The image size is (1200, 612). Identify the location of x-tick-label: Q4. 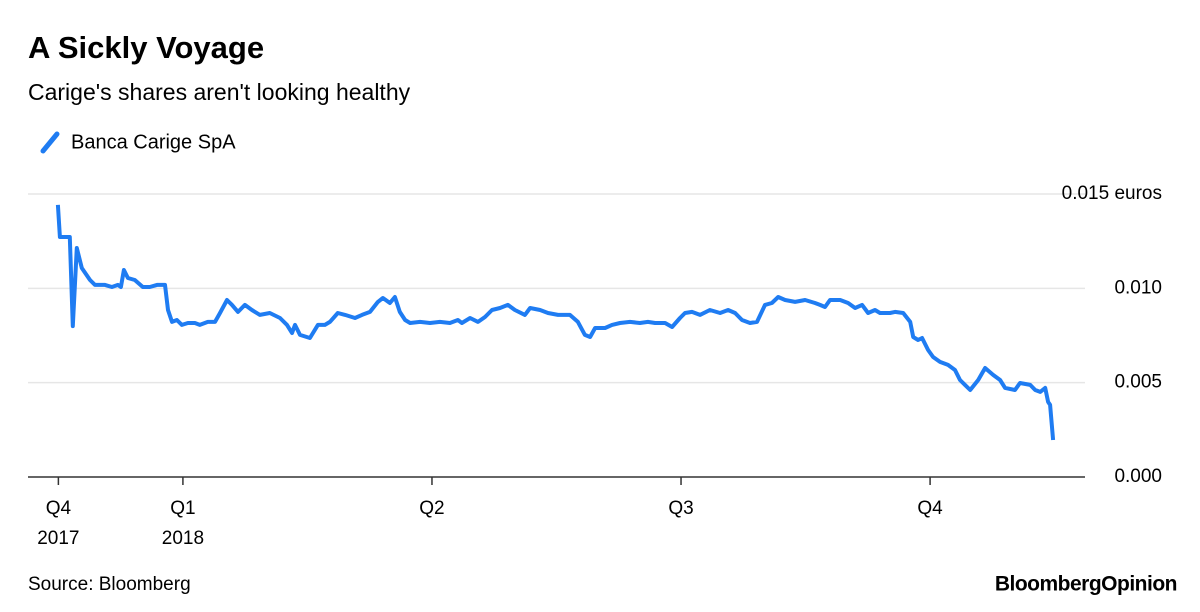
(930, 508).